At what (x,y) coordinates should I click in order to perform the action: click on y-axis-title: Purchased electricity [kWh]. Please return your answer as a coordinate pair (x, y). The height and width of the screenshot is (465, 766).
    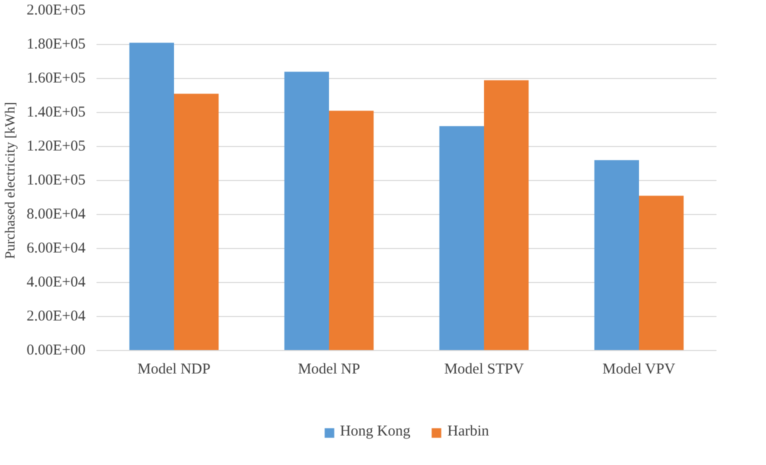
    Looking at the image, I should click on (11, 181).